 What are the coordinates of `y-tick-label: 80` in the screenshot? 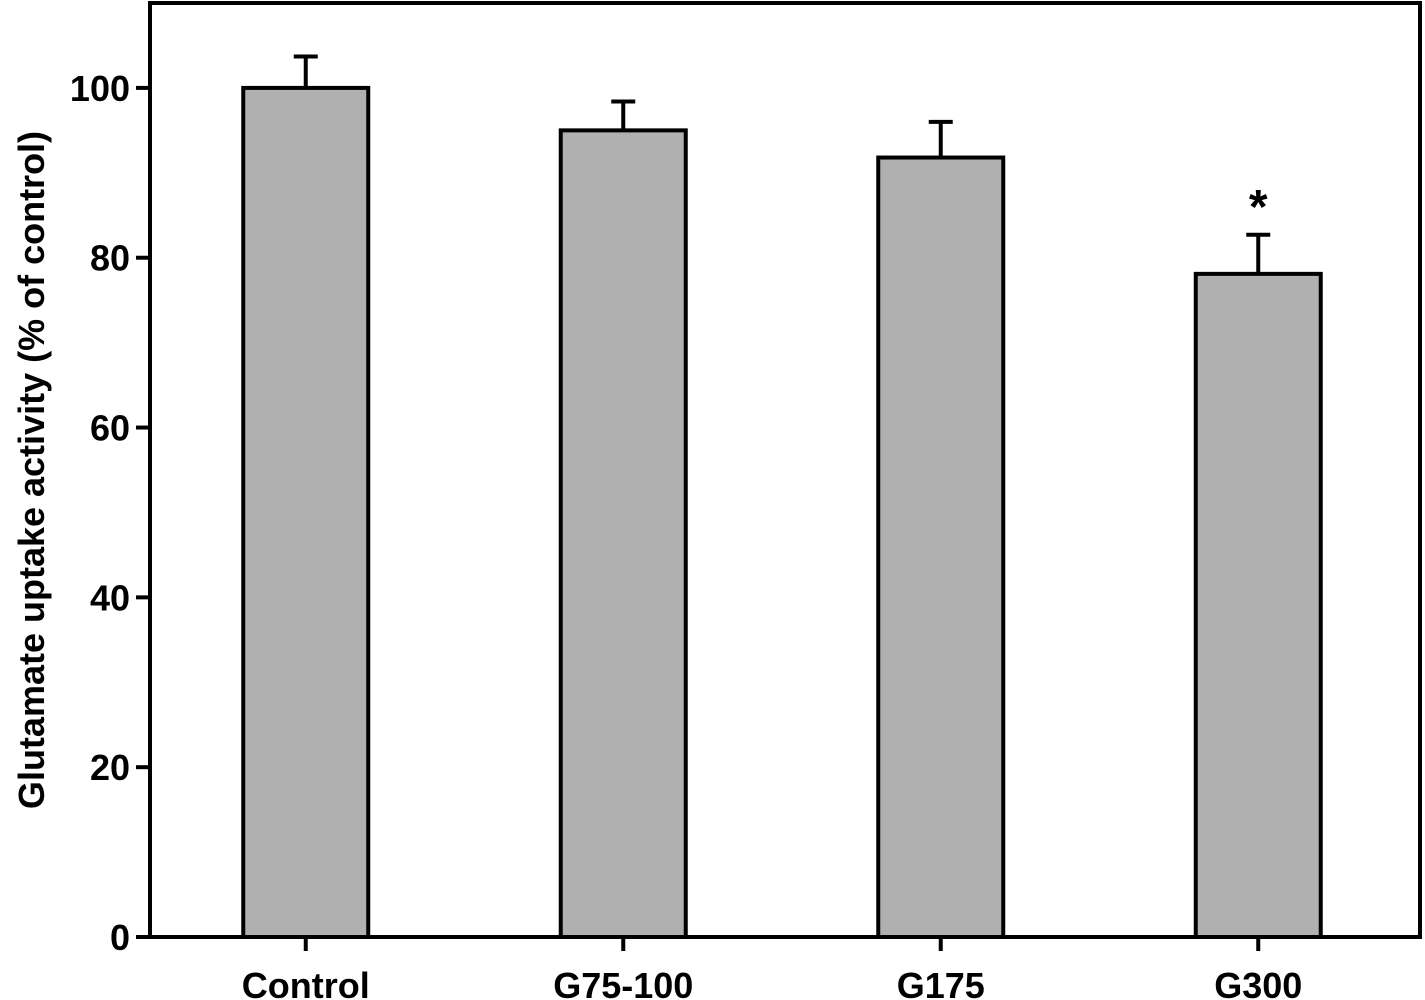 It's located at (110, 258).